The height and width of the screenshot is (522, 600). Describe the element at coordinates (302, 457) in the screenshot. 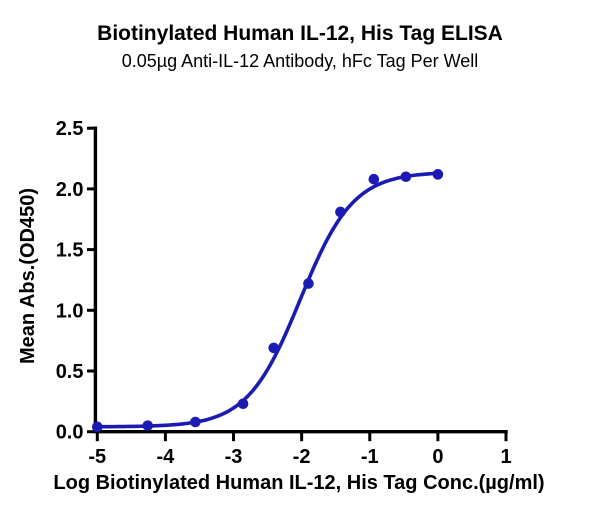

I see `x-tick-label: -2` at that location.